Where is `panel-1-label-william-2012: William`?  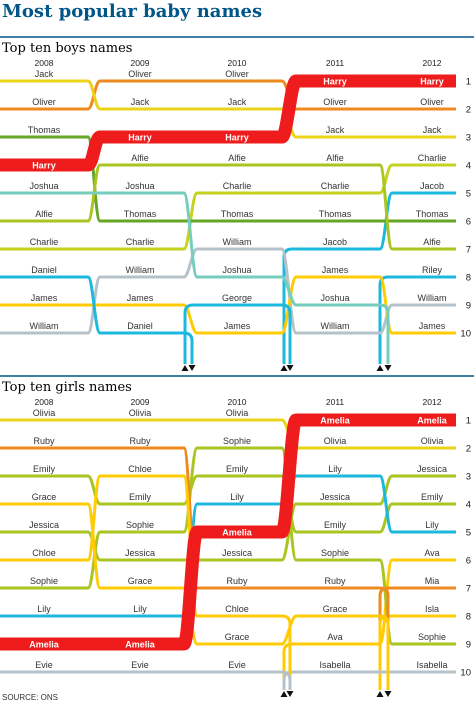 panel-1-label-william-2012: William is located at coordinates (432, 298).